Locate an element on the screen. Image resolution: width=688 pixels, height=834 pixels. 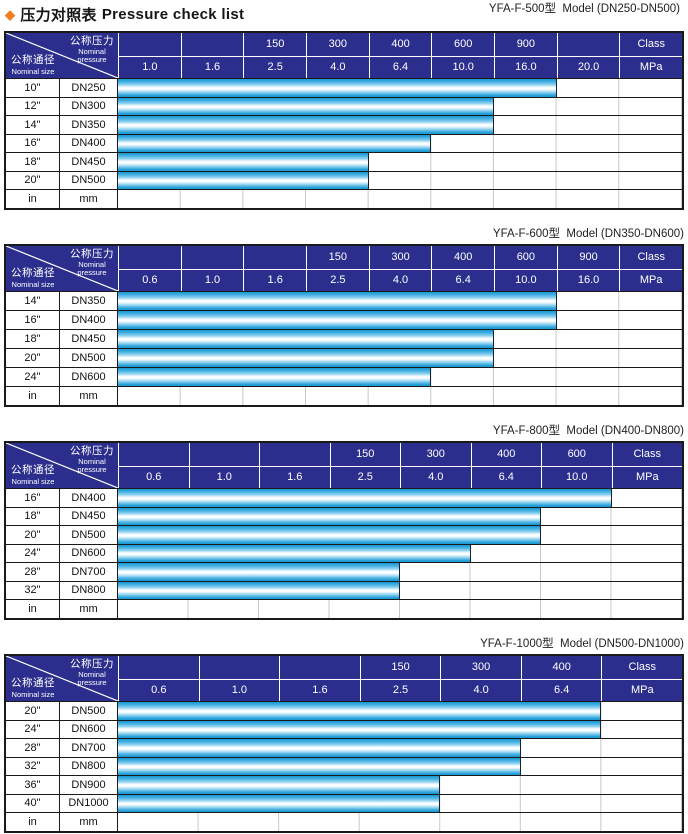
inch-size-cell: 20" is located at coordinates (33, 535).